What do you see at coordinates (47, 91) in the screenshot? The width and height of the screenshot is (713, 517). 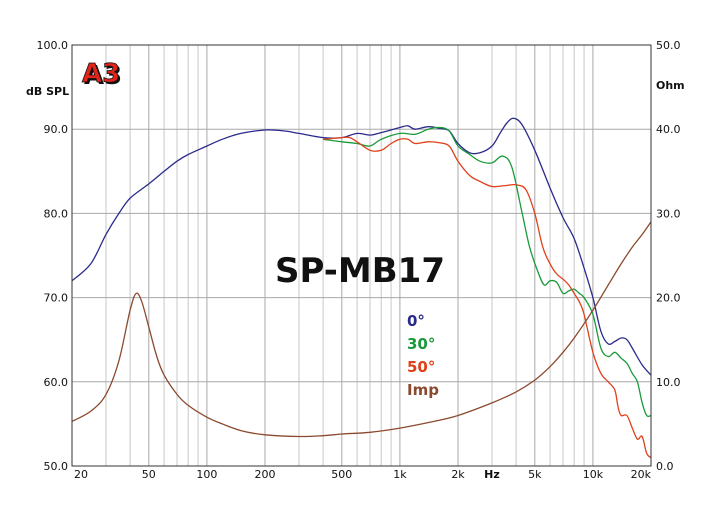 I see `y-left-unit-label: dB SPL` at bounding box center [47, 91].